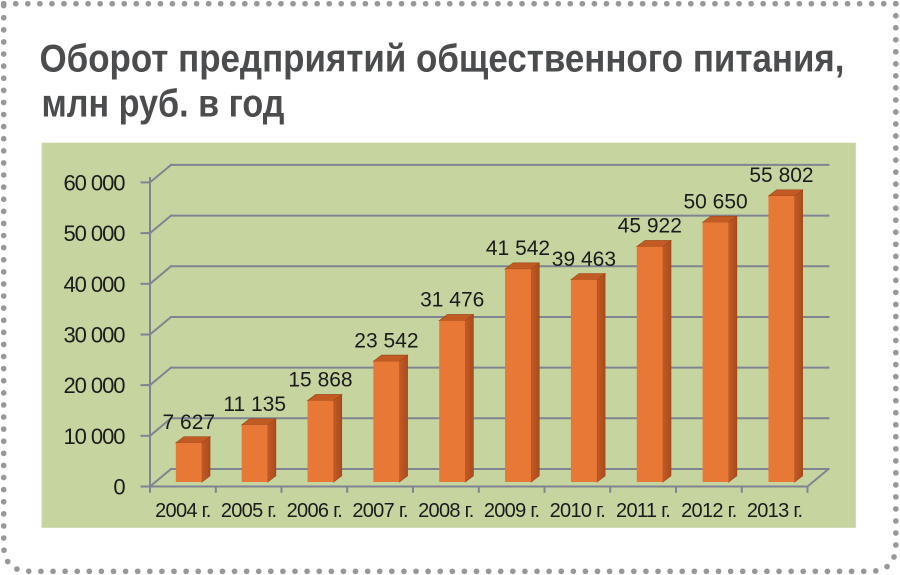 This screenshot has width=900, height=575. I want to click on svg-text: 0, so click(119, 487).